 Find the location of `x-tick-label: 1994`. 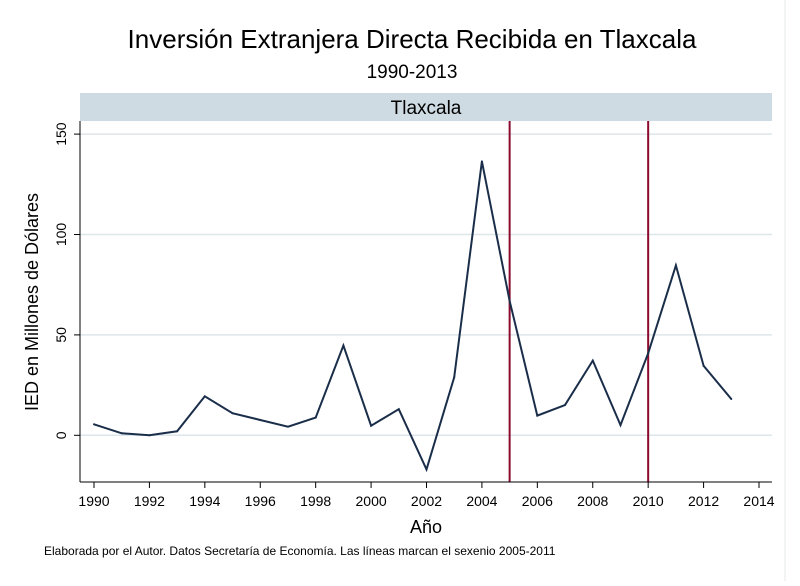

x-tick-label: 1994 is located at coordinates (204, 501).